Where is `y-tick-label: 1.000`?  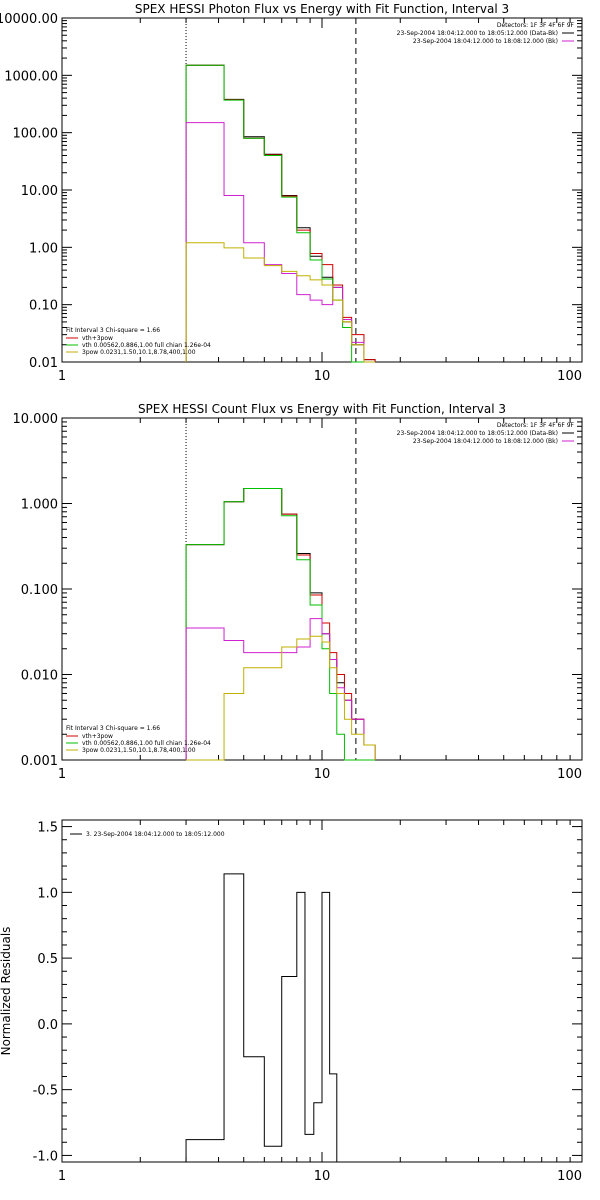
y-tick-label: 1.000 is located at coordinates (39, 505).